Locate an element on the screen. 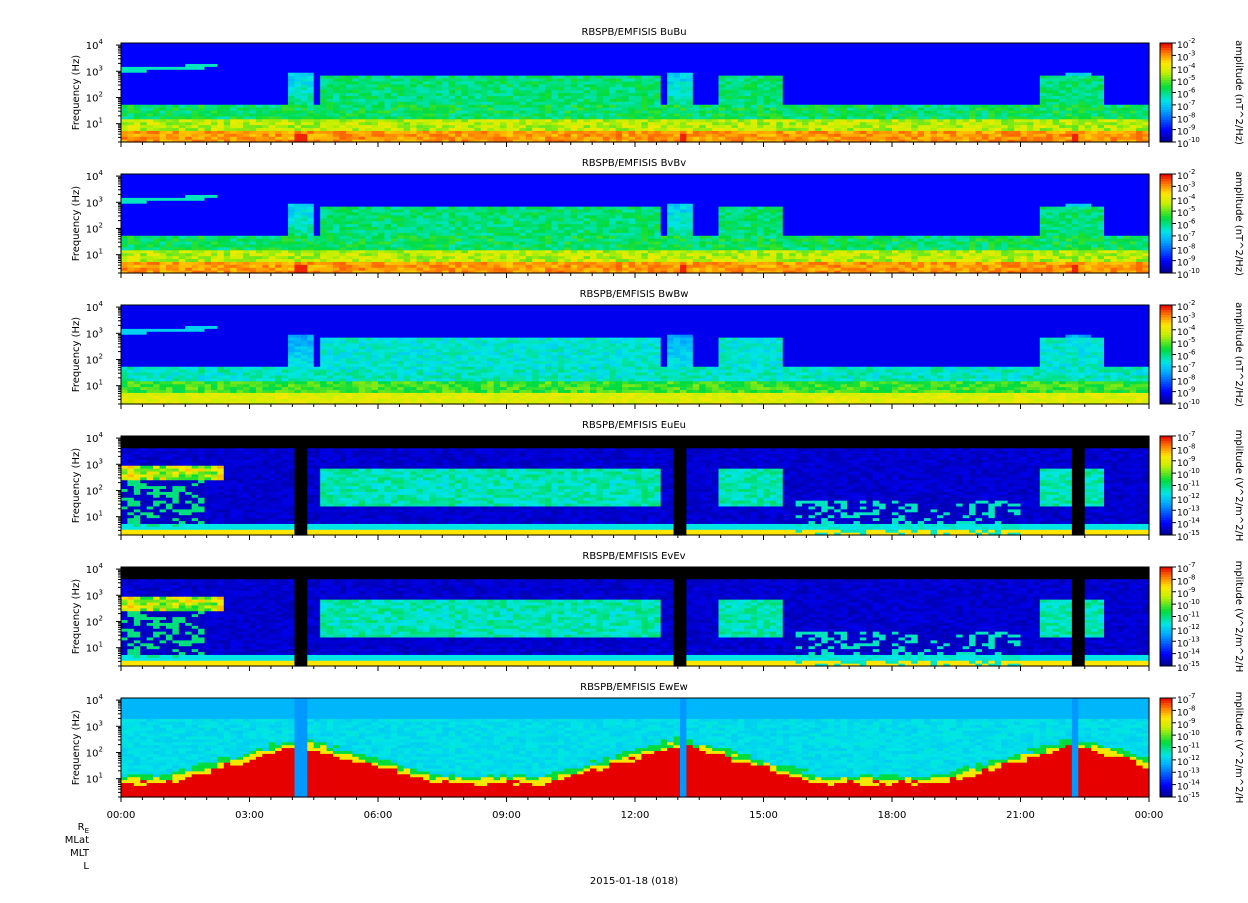 The height and width of the screenshot is (903, 1248). panel-title: RBSPB/EMFISIS BuBu is located at coordinates (633, 32).